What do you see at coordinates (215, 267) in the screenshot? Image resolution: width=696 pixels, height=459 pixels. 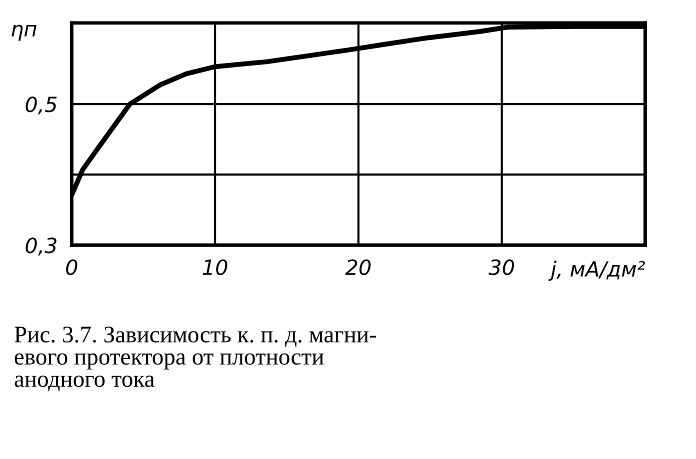 I see `x-tick-label: 10` at bounding box center [215, 267].